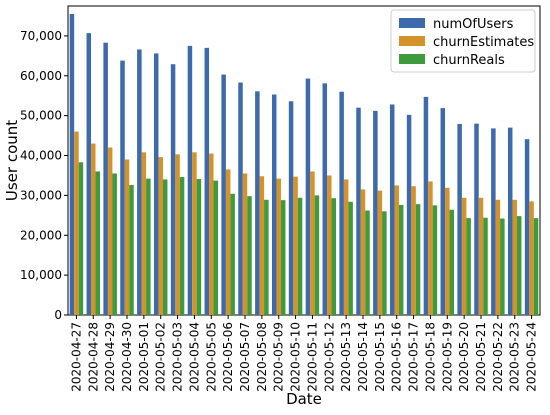  I want to click on legend-box, so click(463, 41).